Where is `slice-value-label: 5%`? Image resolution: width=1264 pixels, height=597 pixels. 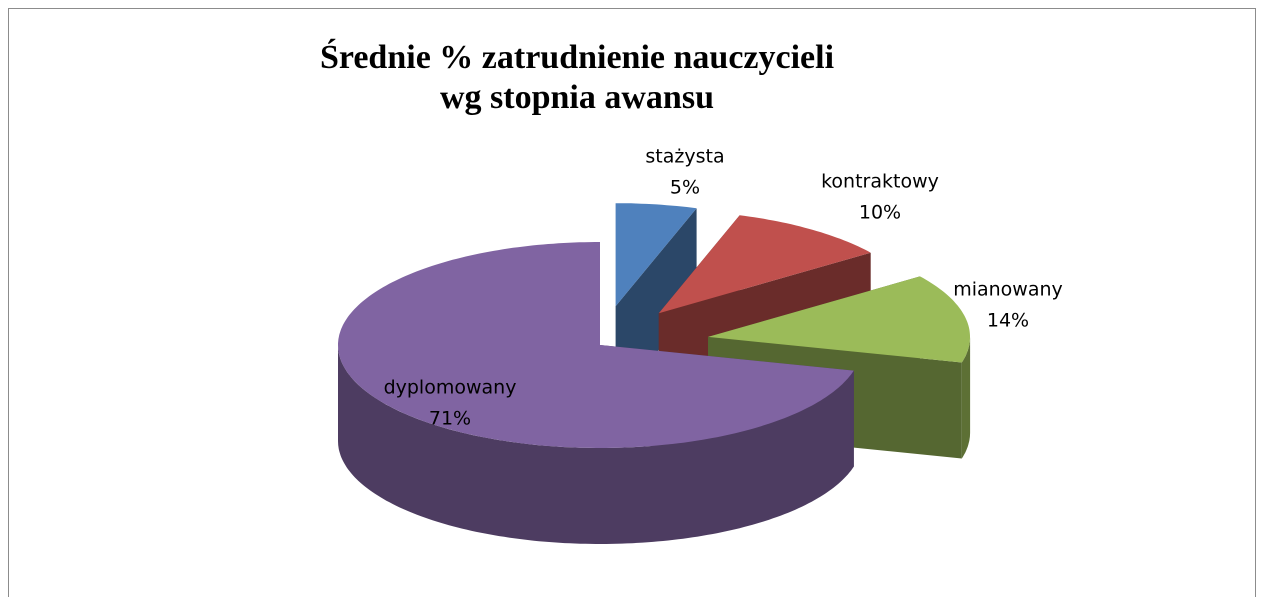
slice-value-label: 5% is located at coordinates (685, 188).